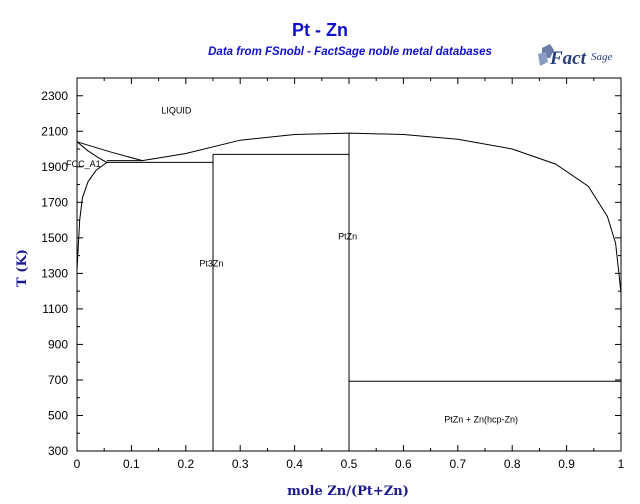 Image resolution: width=640 pixels, height=504 pixels. I want to click on y-tick-label: 900, so click(58, 344).